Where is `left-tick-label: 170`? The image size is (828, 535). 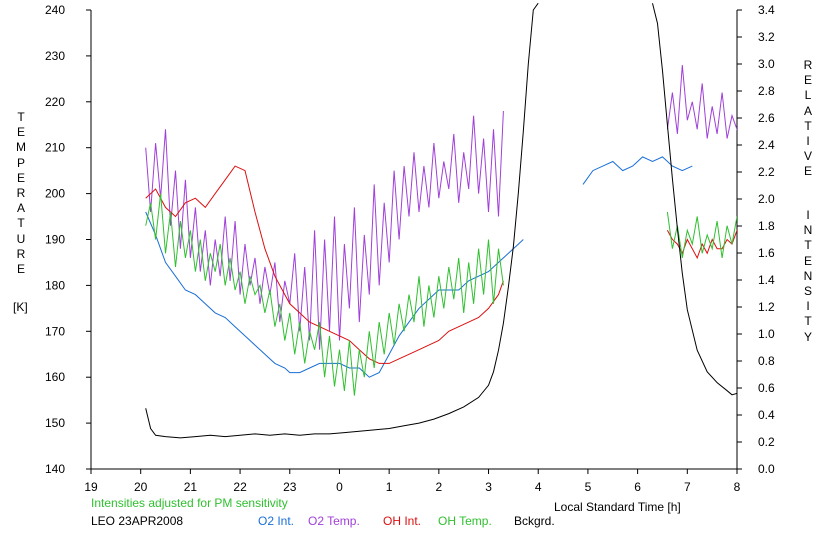
left-tick-label: 170 is located at coordinates (55, 331).